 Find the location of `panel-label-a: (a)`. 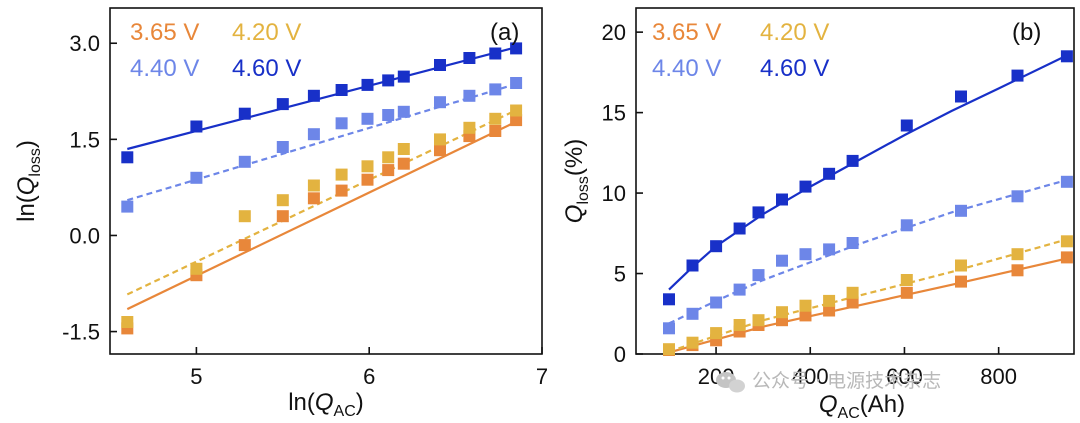

panel-label-a: (a) is located at coordinates (504, 32).